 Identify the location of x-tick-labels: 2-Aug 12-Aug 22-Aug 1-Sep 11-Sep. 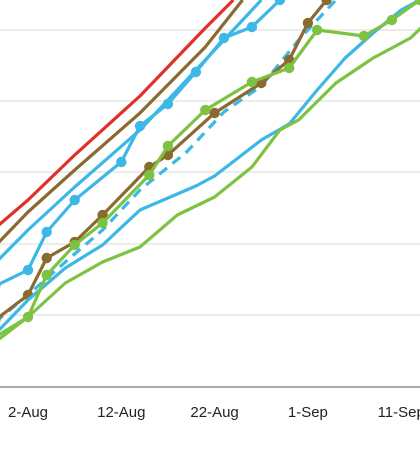
(214, 412).